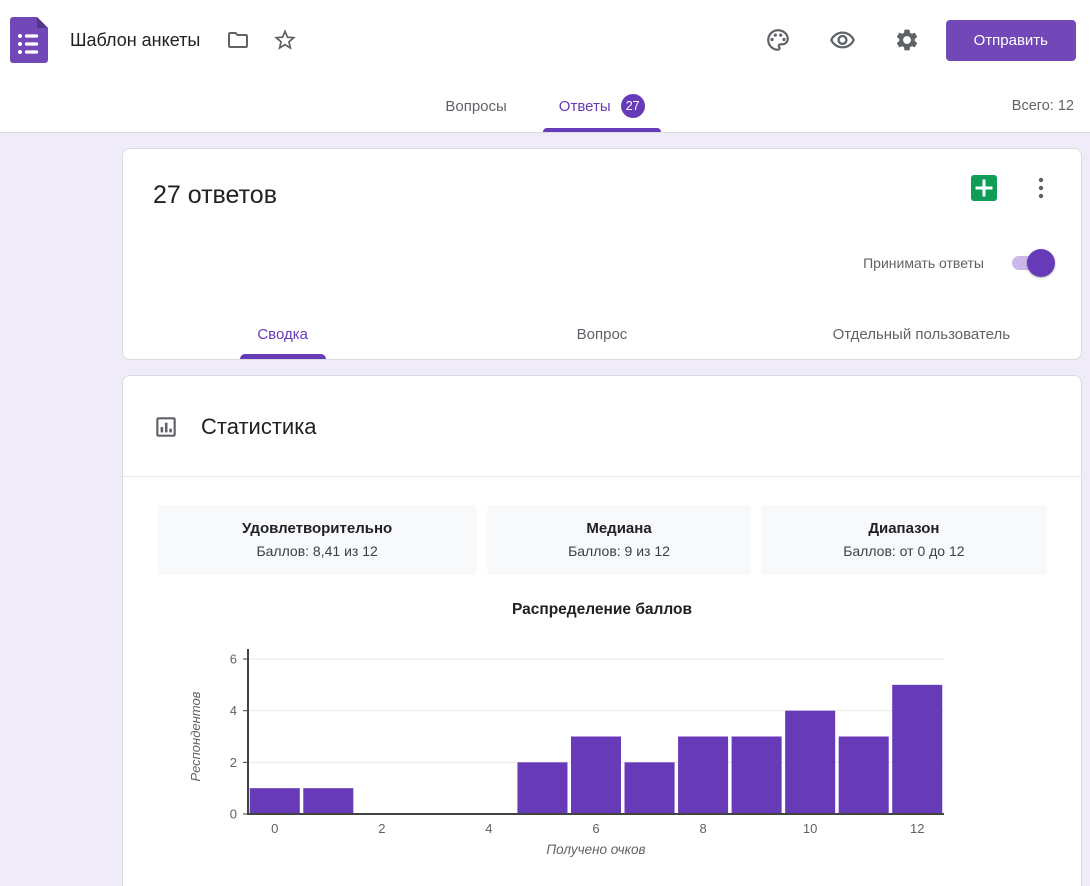  What do you see at coordinates (619, 540) in the screenshot?
I see `stat-box-median: Медиана Баллов: 9 из 12` at bounding box center [619, 540].